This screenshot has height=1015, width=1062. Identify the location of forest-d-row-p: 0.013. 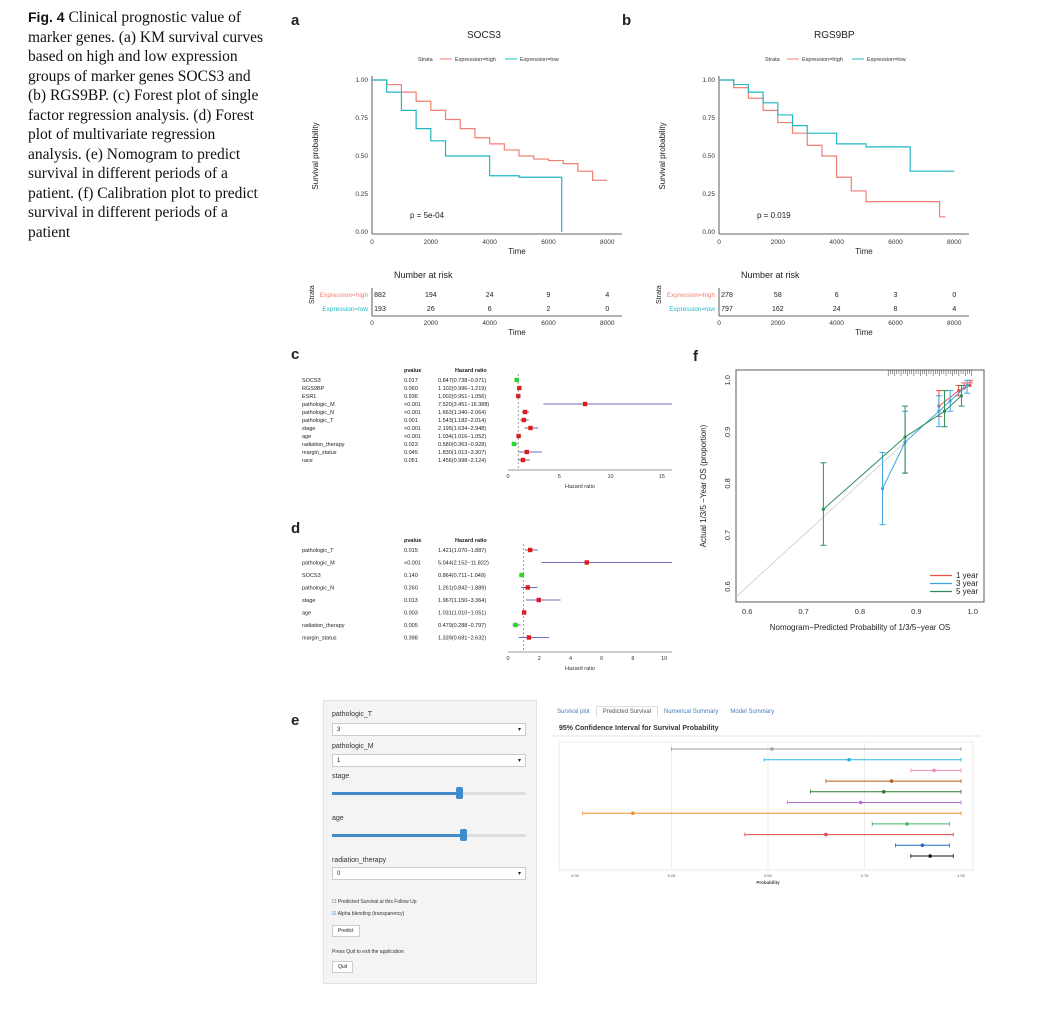
(411, 601).